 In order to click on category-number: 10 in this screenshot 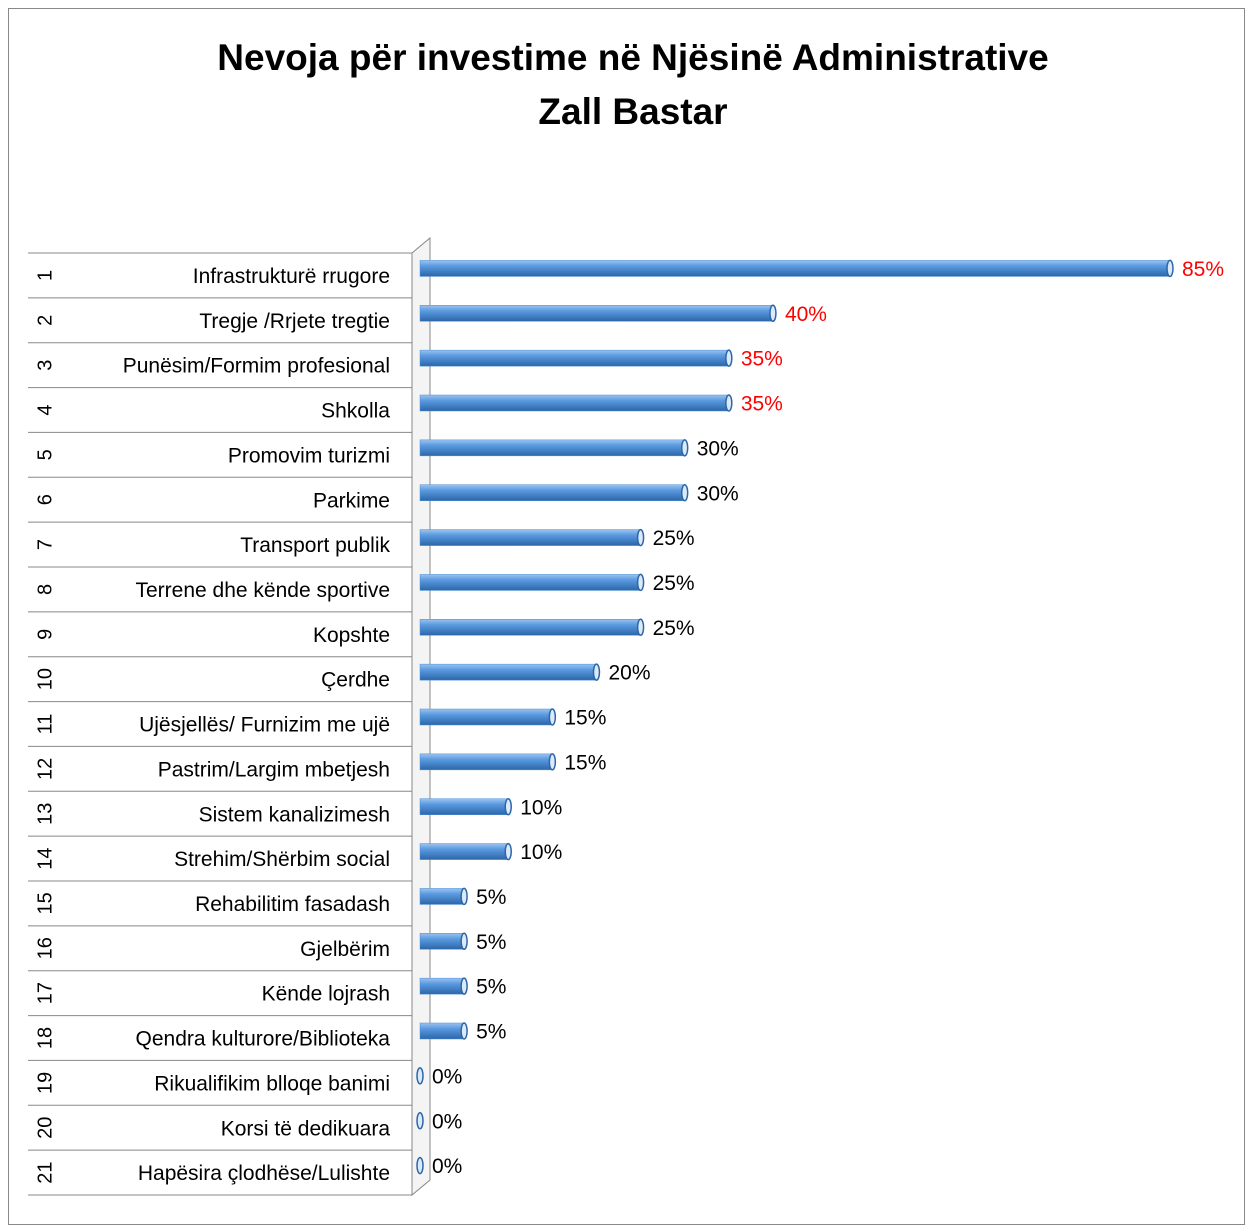, I will do `click(45, 679)`.